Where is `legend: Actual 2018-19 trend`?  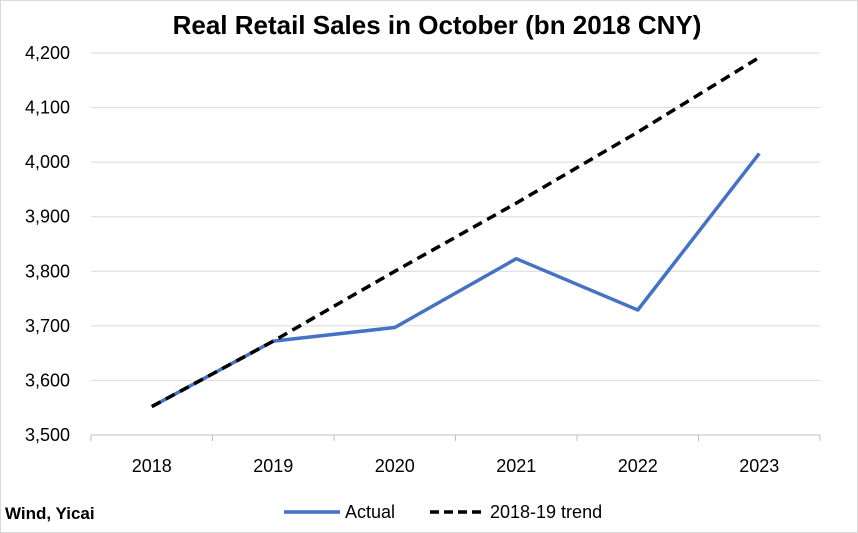
legend: Actual 2018-19 trend is located at coordinates (443, 512).